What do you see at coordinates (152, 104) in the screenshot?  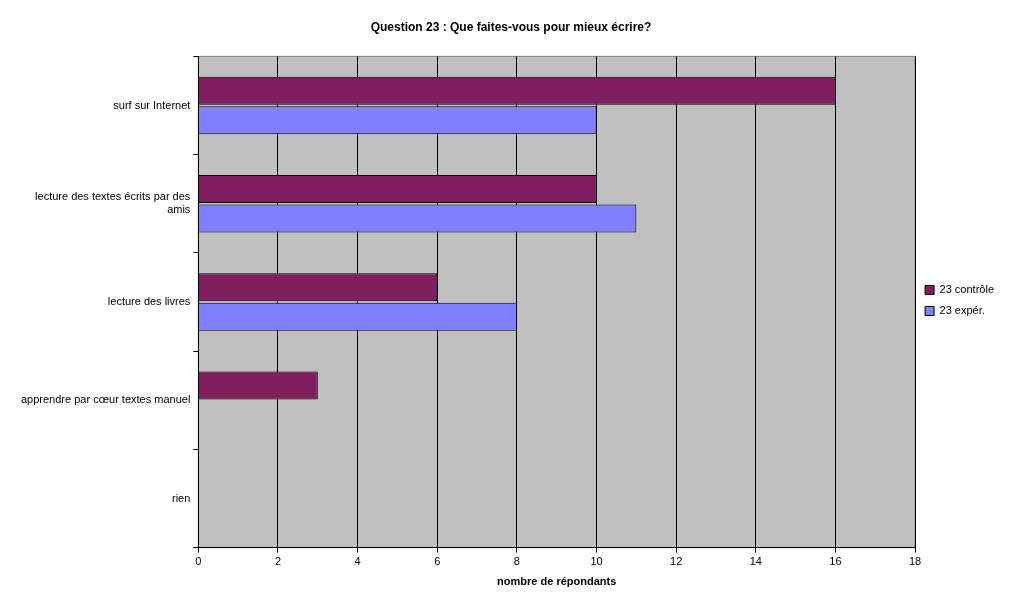 I see `y-tick-label: surf sur Internet` at bounding box center [152, 104].